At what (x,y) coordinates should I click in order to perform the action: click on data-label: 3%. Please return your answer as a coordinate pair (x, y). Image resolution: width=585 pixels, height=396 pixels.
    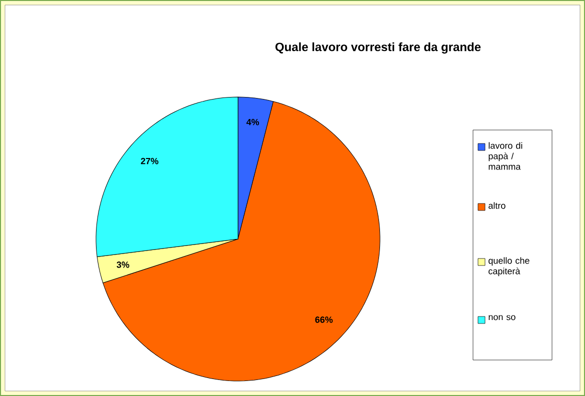
    Looking at the image, I should click on (123, 265).